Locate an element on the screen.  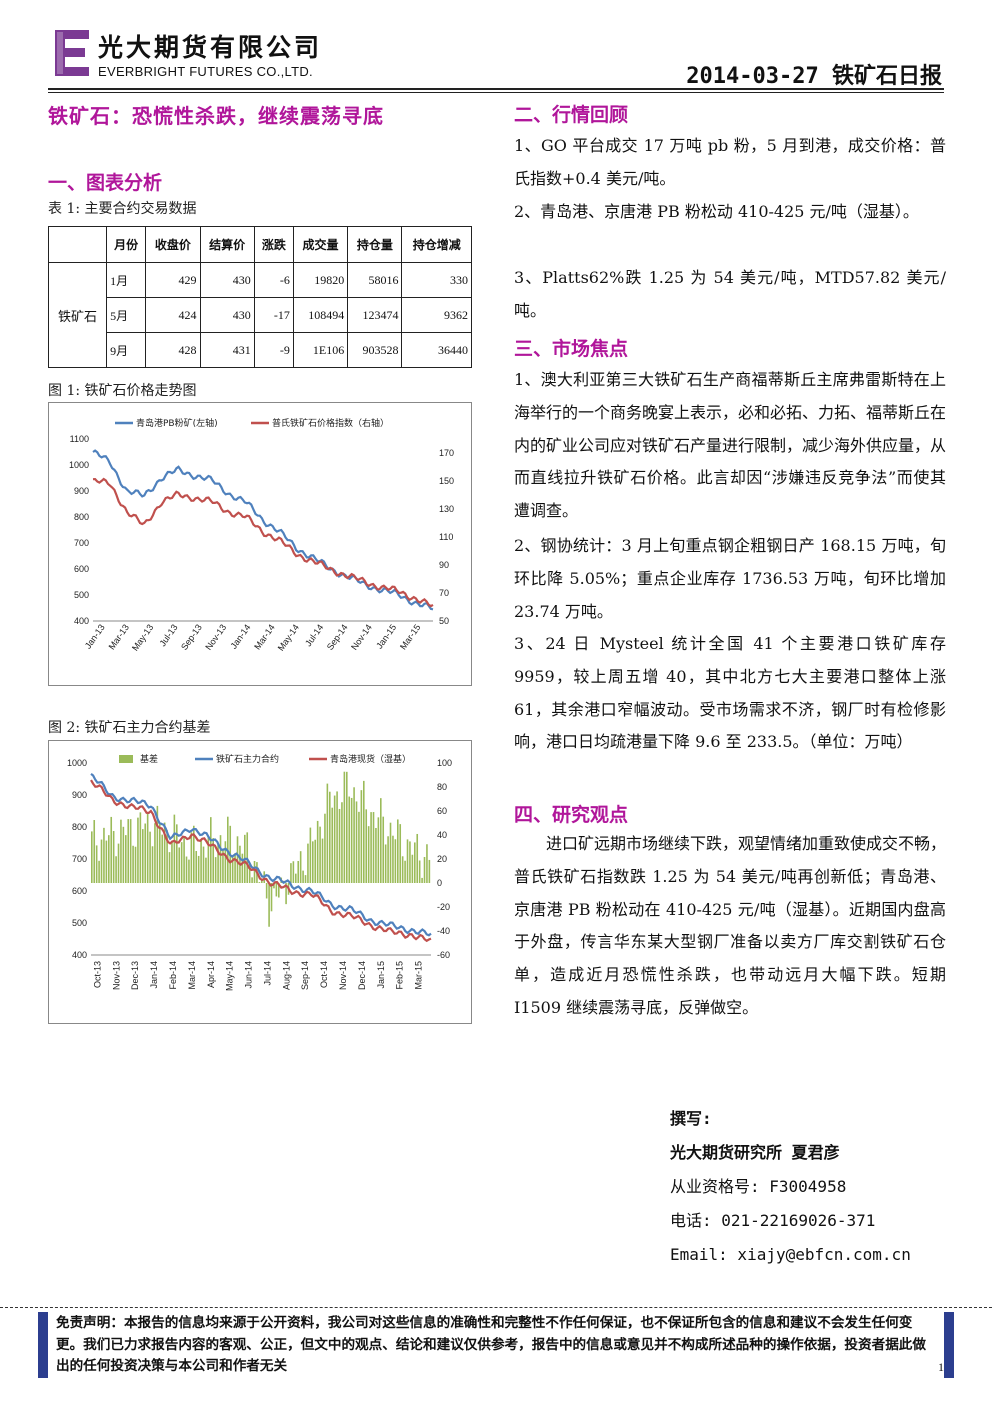
table-header-row: 月份 收盘价 结算价 涨跌 成交量 持仓量 持仓增减 is located at coordinates (259, 244).